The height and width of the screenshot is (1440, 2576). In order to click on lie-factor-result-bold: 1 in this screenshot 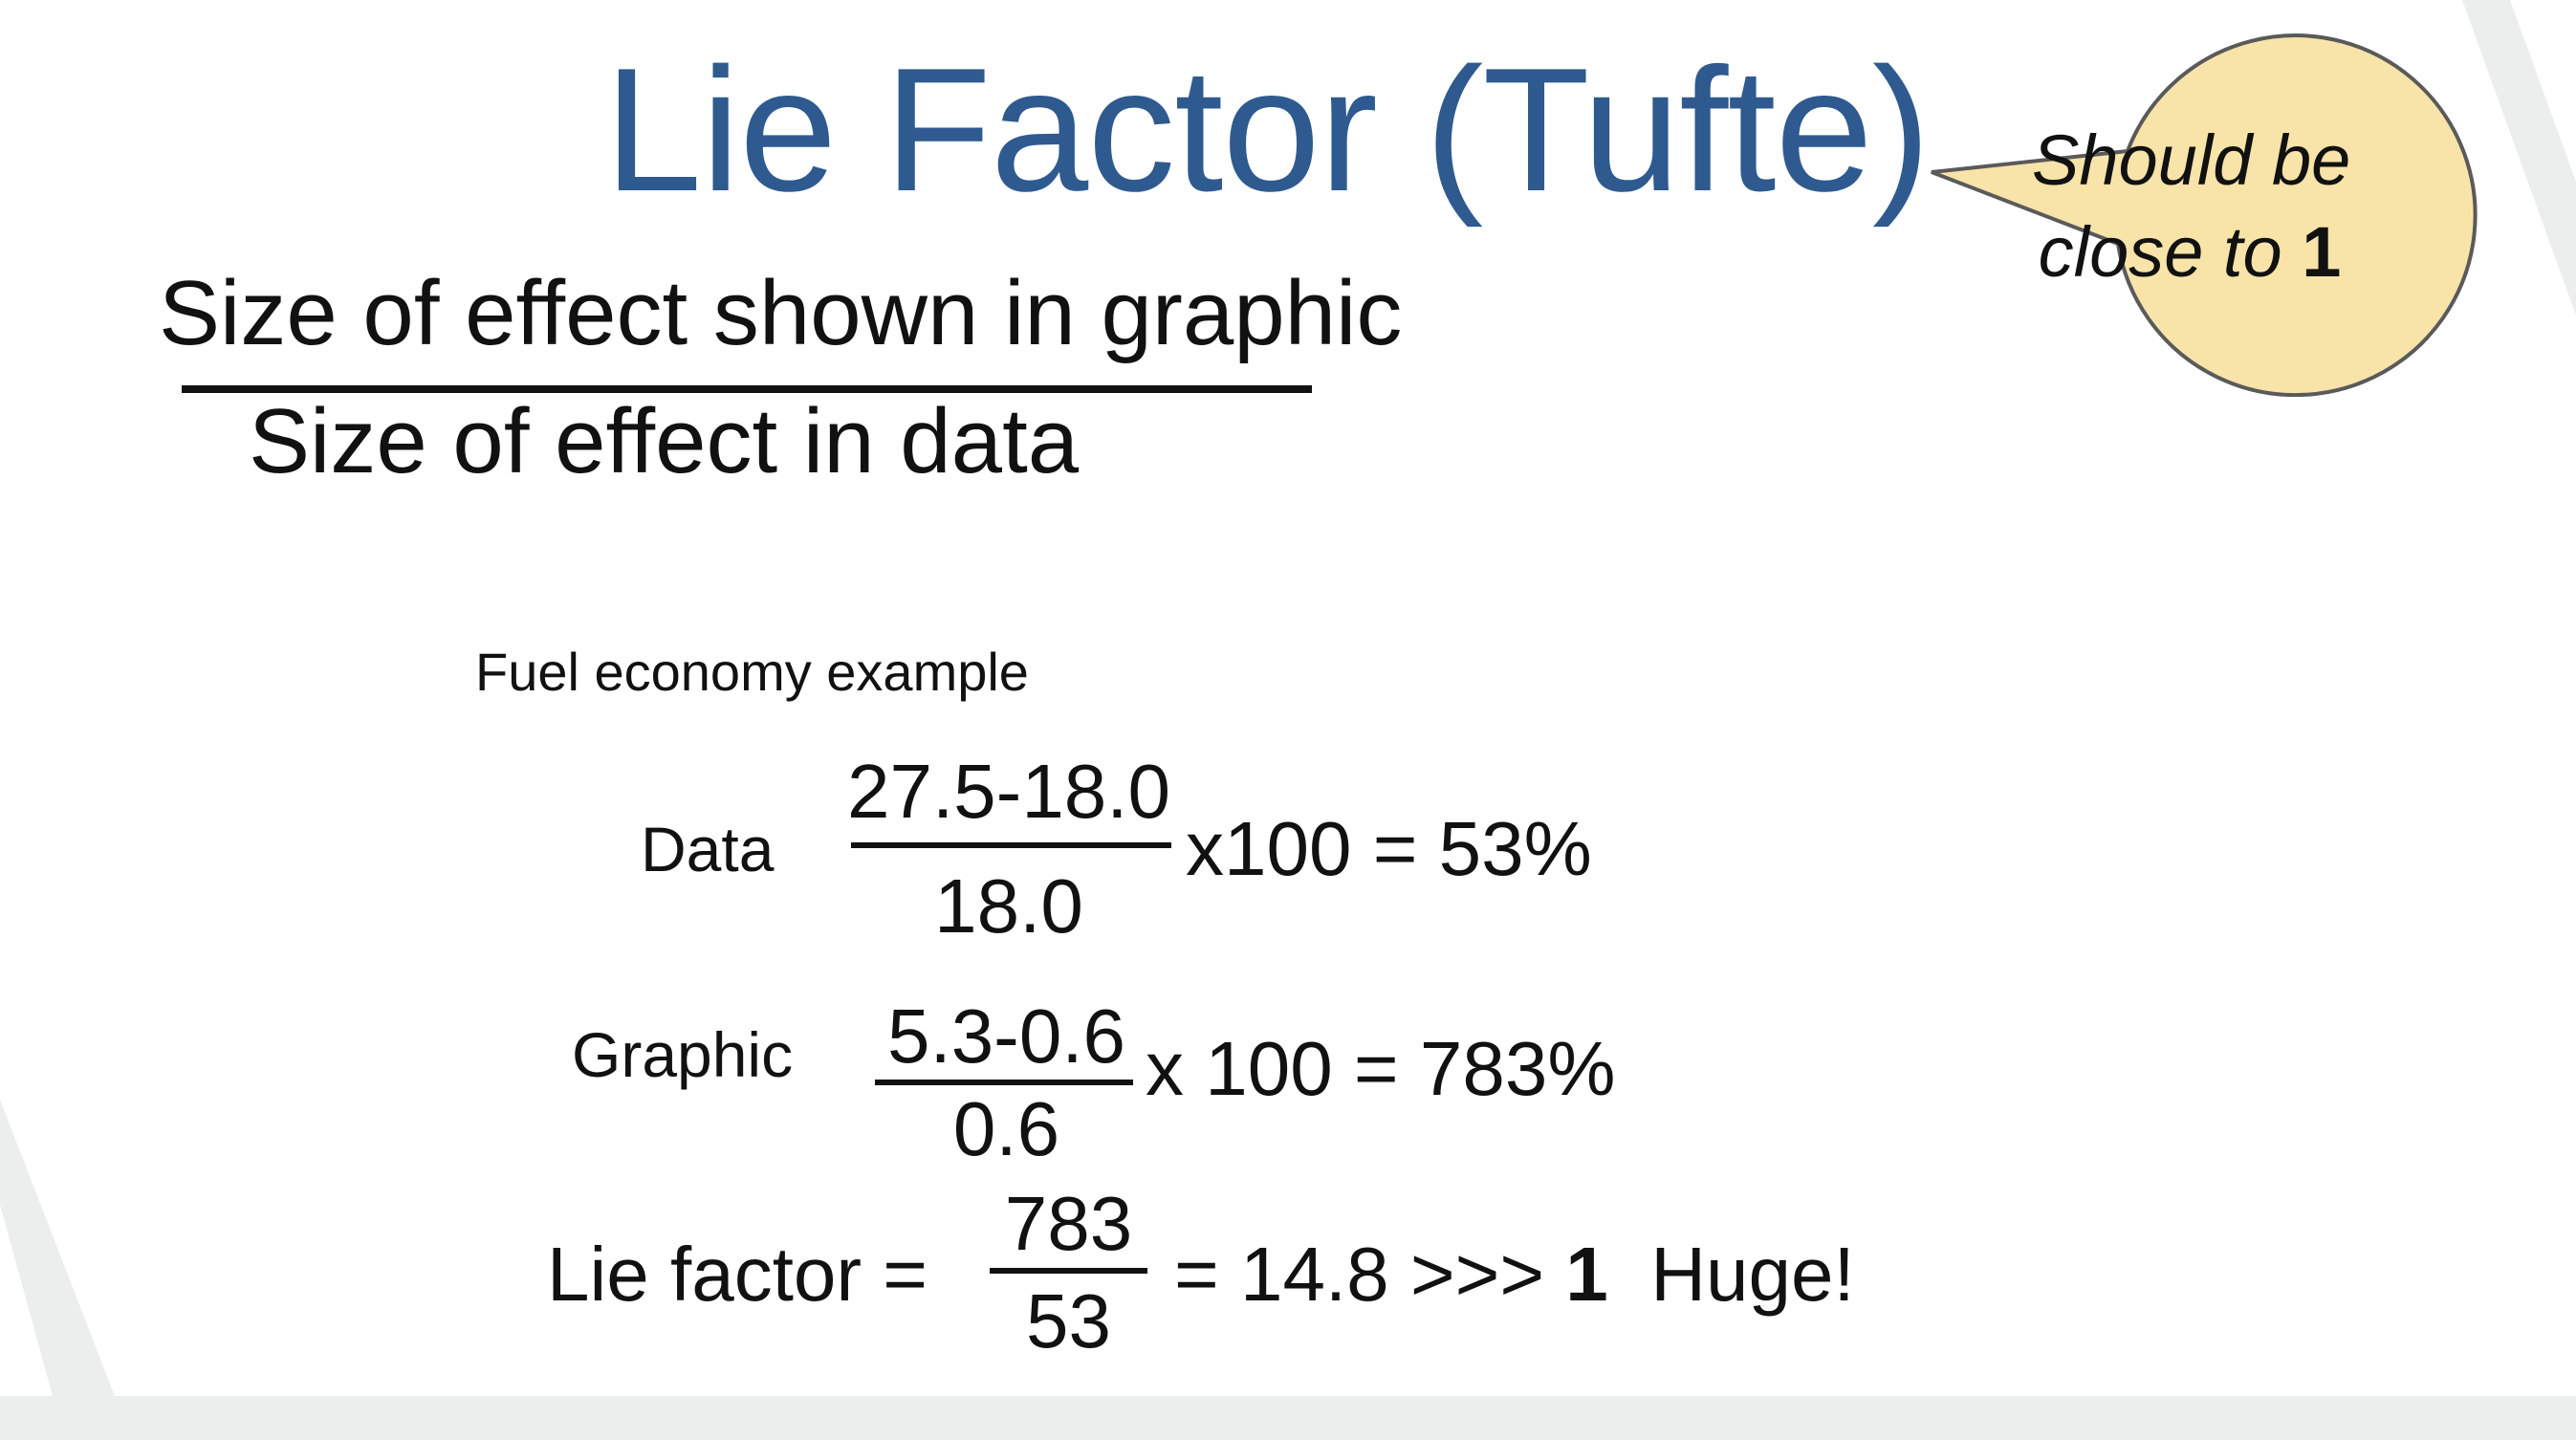, I will do `click(1586, 1275)`.